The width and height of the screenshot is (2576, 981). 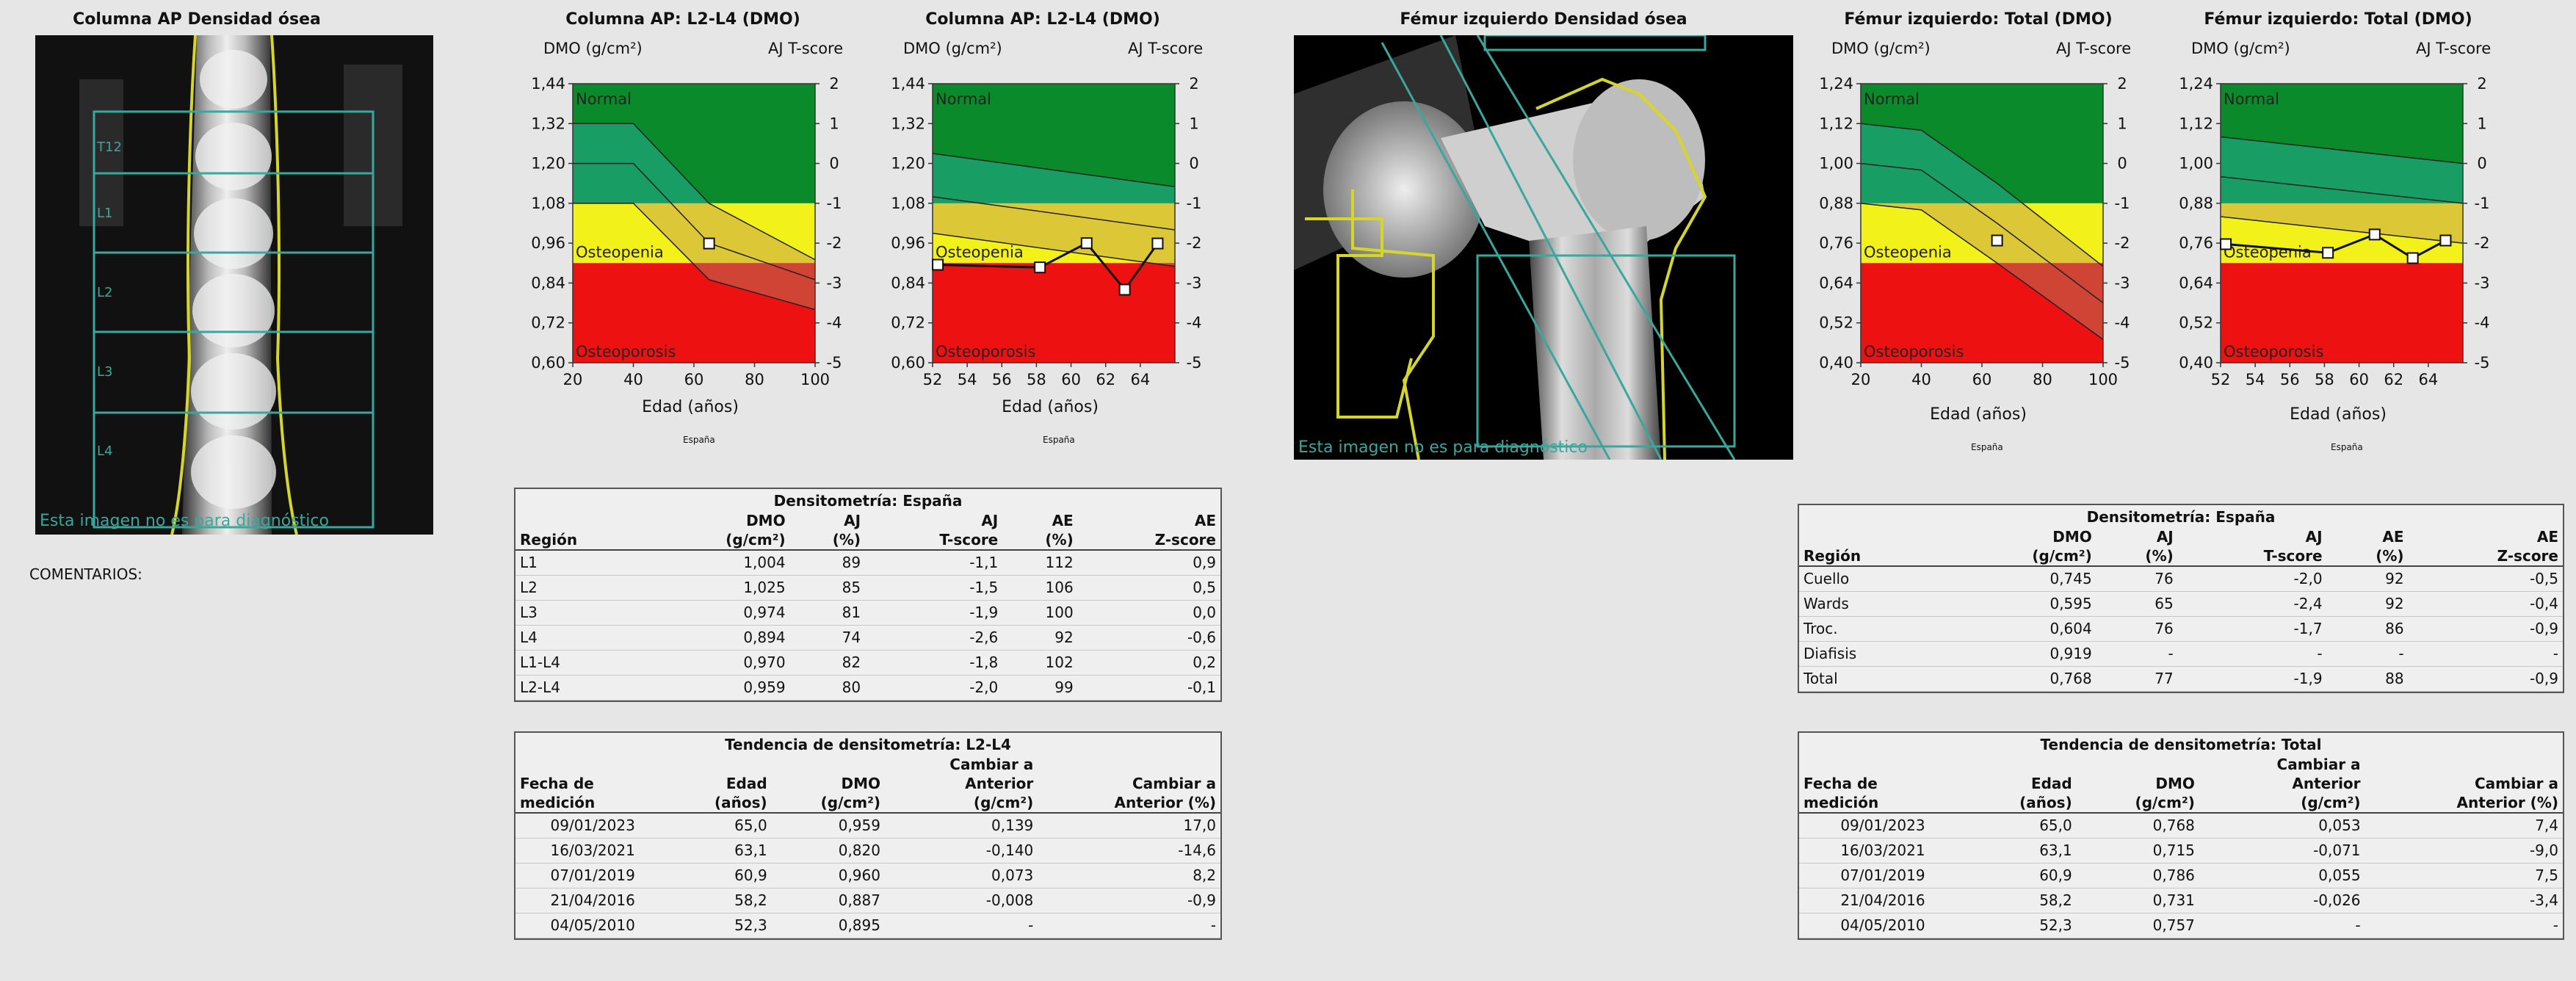 I want to click on table-row: 07/01/2019 60,9 0,786 0,055 7,5, so click(x=2181, y=875).